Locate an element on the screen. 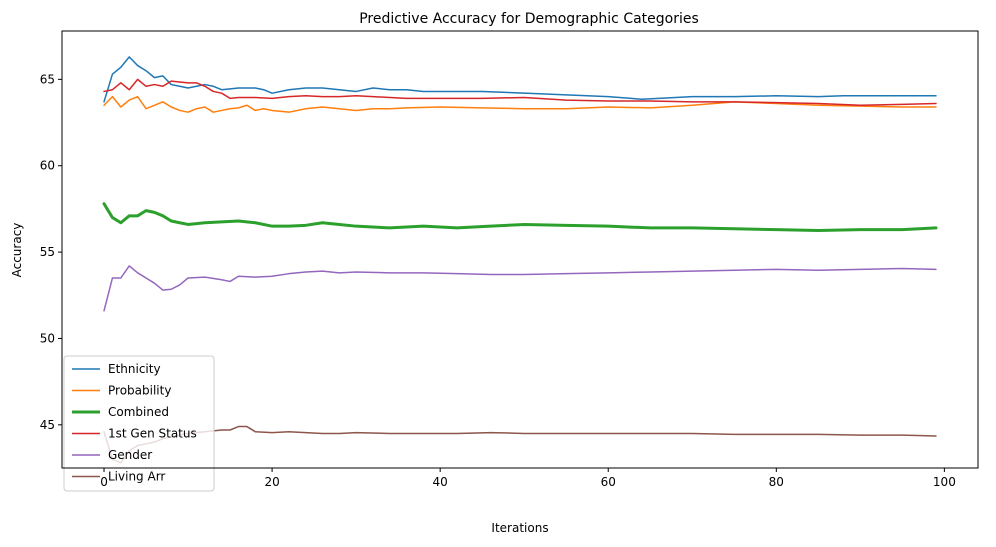  y-tick-label: 45 is located at coordinates (47, 425).